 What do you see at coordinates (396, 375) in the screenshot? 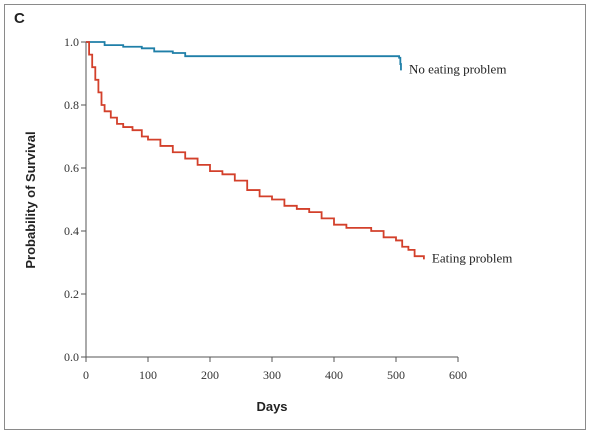
I see `x-tick-label: 500` at bounding box center [396, 375].